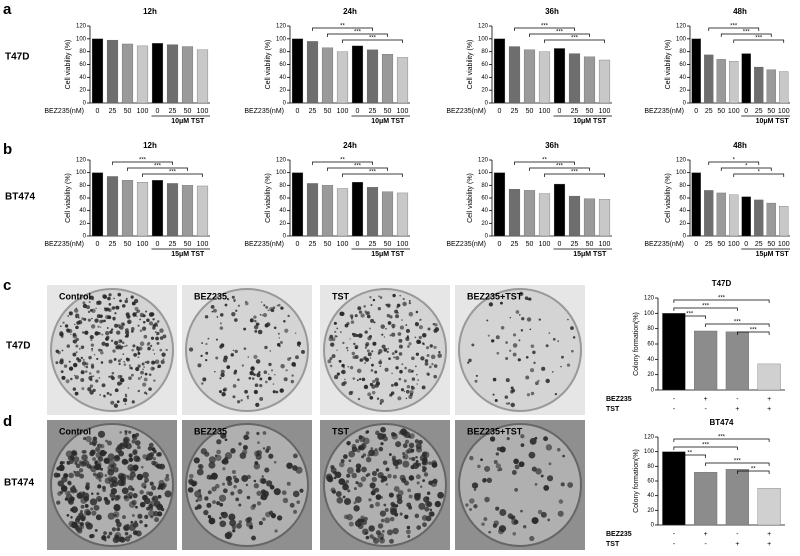  I want to click on x-tick-label: 100, so click(605, 244).